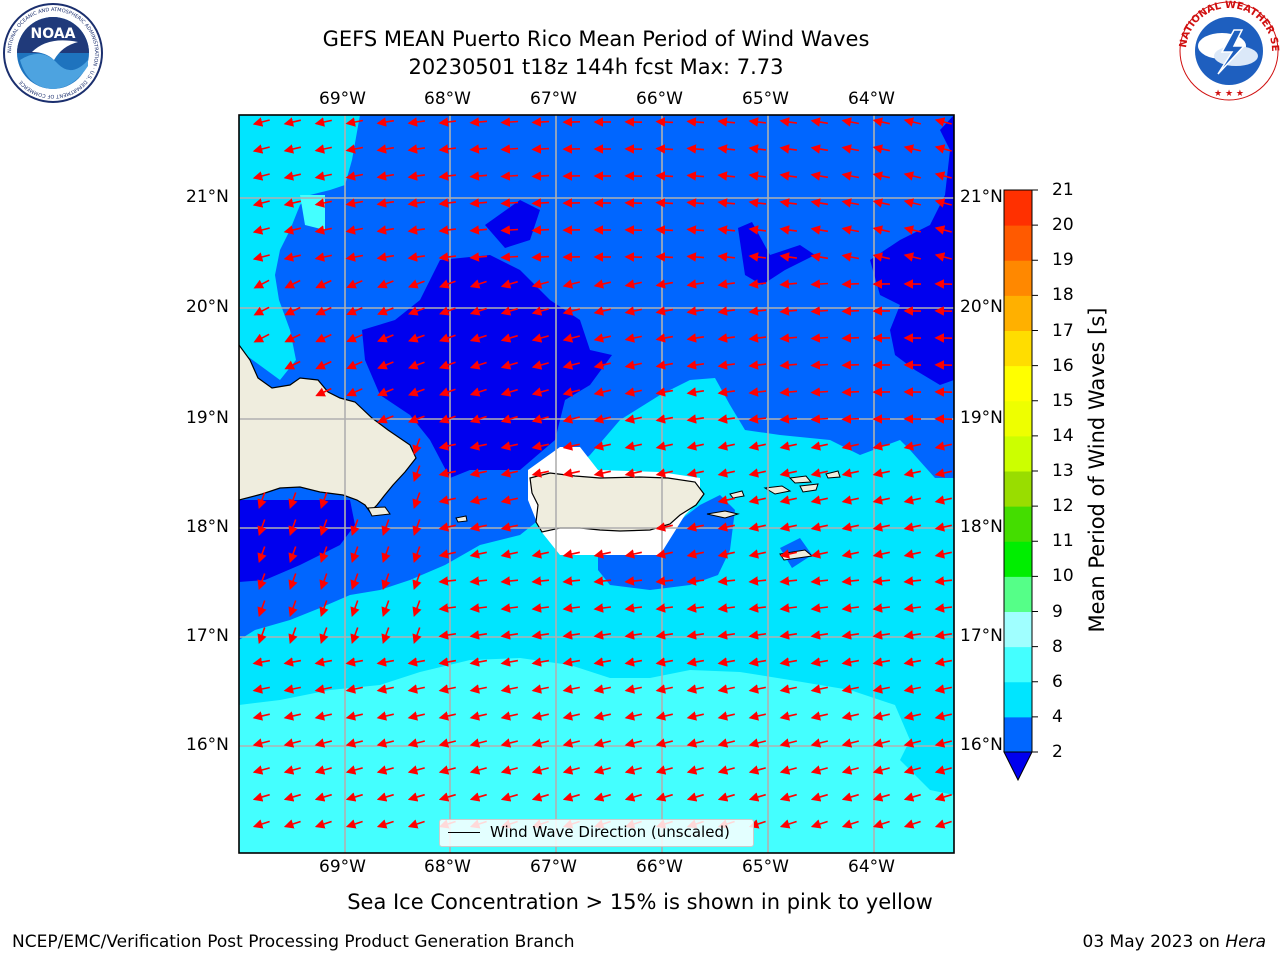 This screenshot has height=960, width=1280. I want to click on colorbar-tick-label: 14, so click(1063, 435).